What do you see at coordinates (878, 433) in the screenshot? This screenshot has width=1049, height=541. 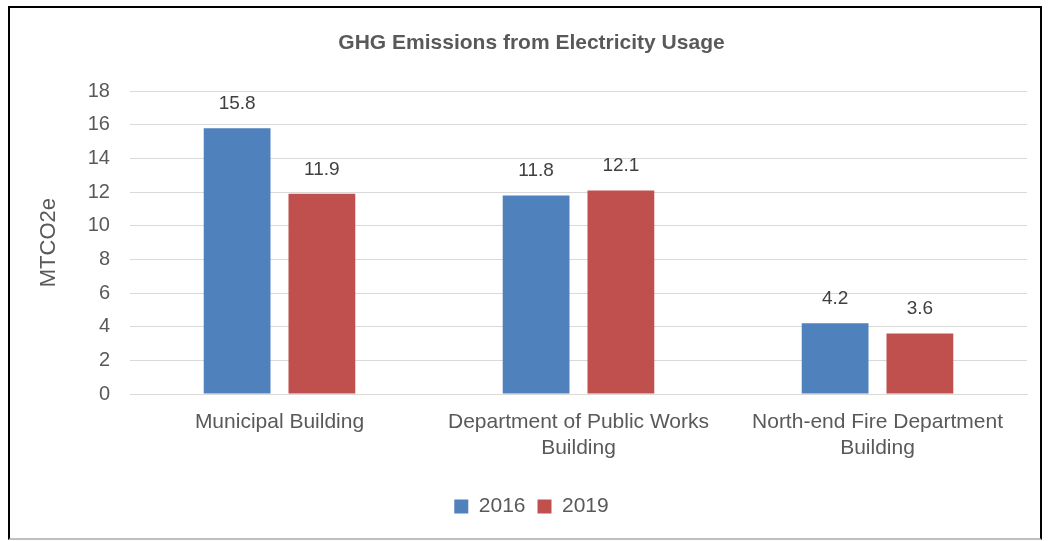 I see `x-tick-label: North-end Fire Department Building` at bounding box center [878, 433].